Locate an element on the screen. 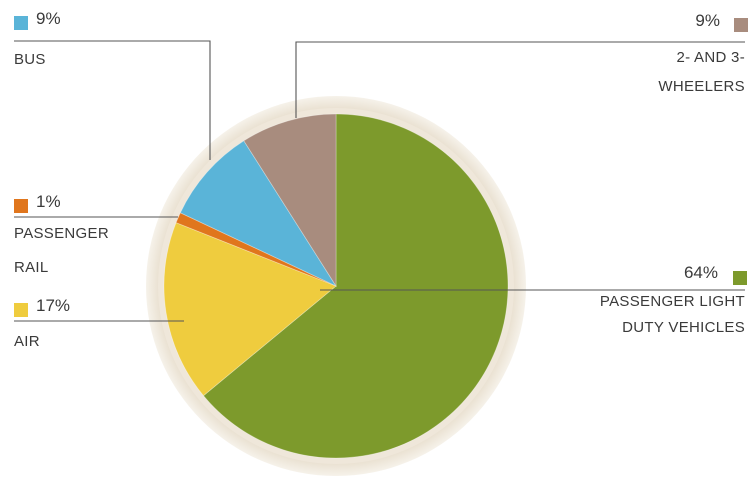  category-label-bus: BUS is located at coordinates (30, 59).